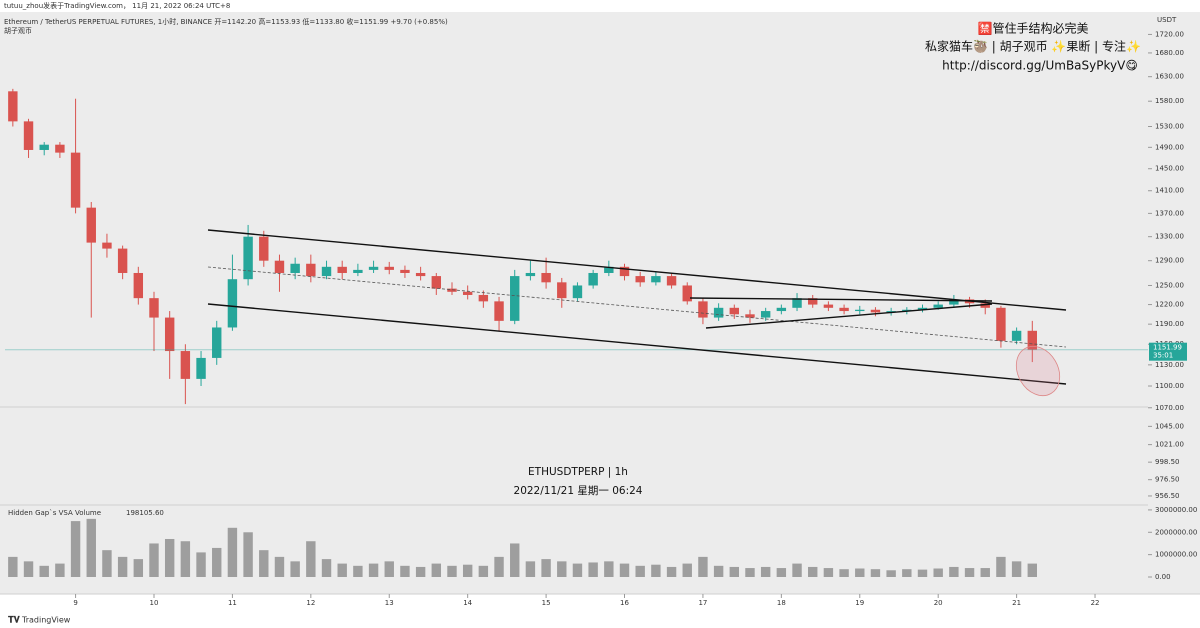  What do you see at coordinates (1169, 169) in the screenshot?
I see `y-tick-label: 1450.00` at bounding box center [1169, 169].